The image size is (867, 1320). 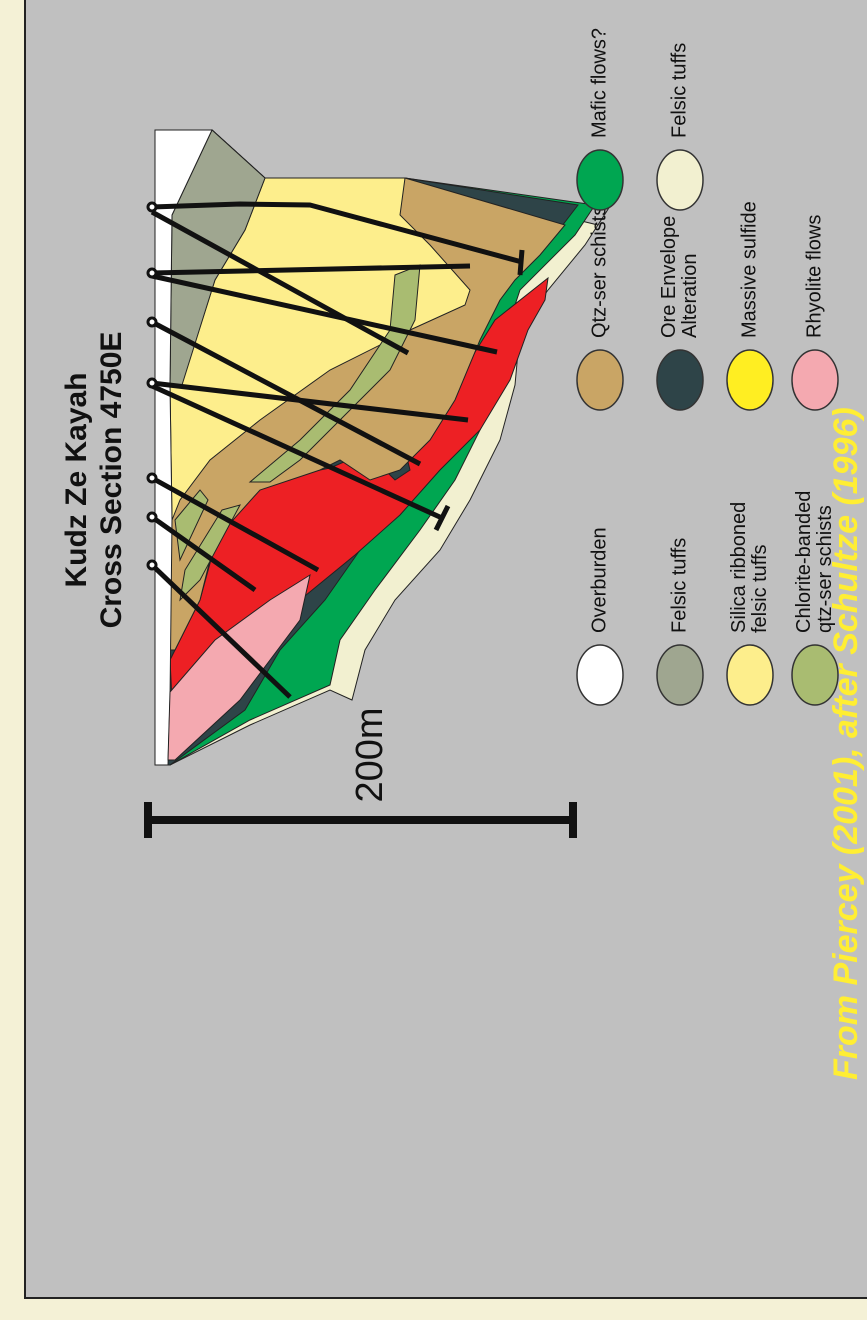 What do you see at coordinates (825, 569) in the screenshot?
I see `legend-label: qtz-ser schists` at bounding box center [825, 569].